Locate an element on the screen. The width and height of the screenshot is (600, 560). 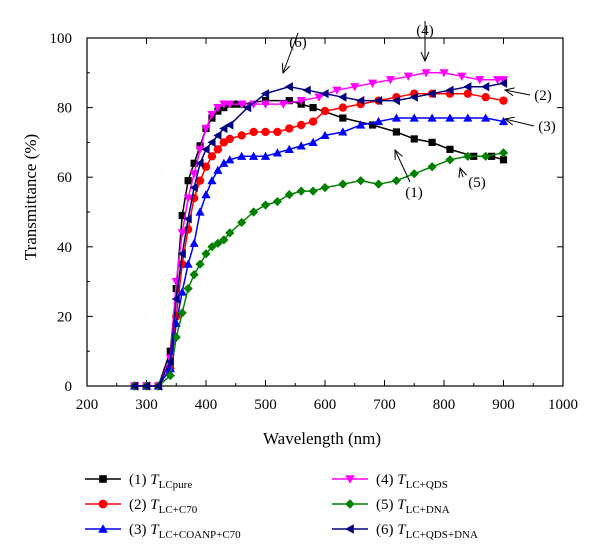
legend-item-6: (6) TLC+QDS+DNA is located at coordinates (405, 531).